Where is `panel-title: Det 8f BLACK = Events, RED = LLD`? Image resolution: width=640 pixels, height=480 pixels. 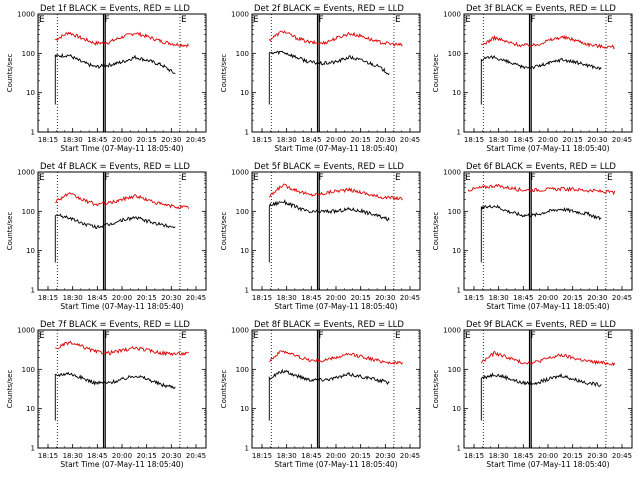 panel-title: Det 8f BLACK = Events, RED = LLD is located at coordinates (329, 325).